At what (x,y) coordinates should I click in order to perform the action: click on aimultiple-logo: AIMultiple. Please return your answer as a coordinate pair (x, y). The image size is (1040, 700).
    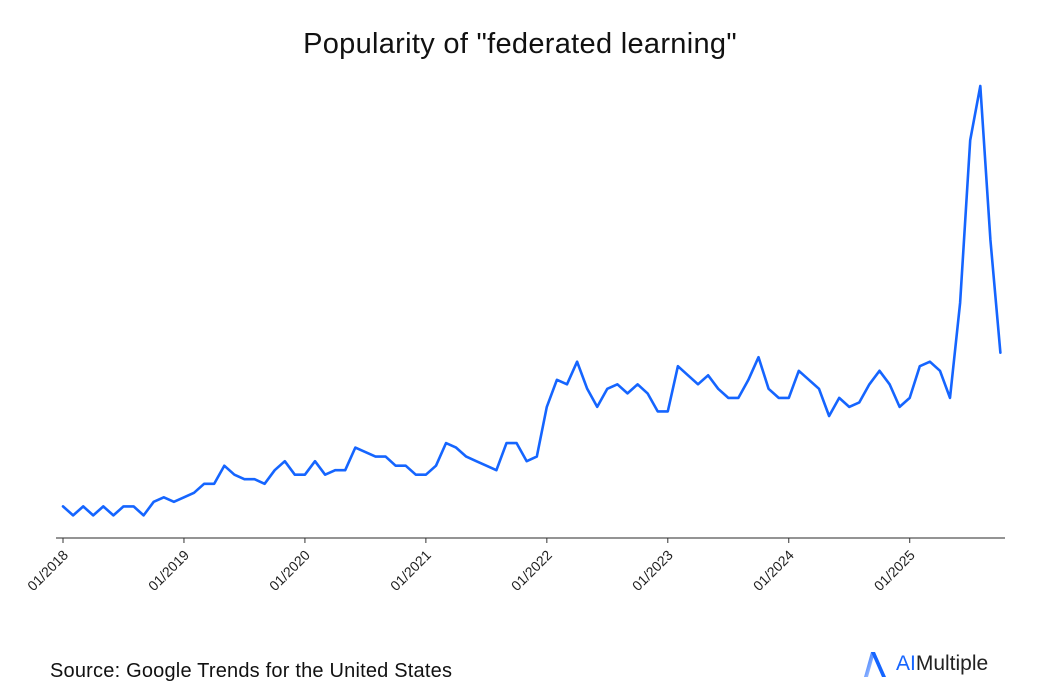
    Looking at the image, I should click on (925, 664).